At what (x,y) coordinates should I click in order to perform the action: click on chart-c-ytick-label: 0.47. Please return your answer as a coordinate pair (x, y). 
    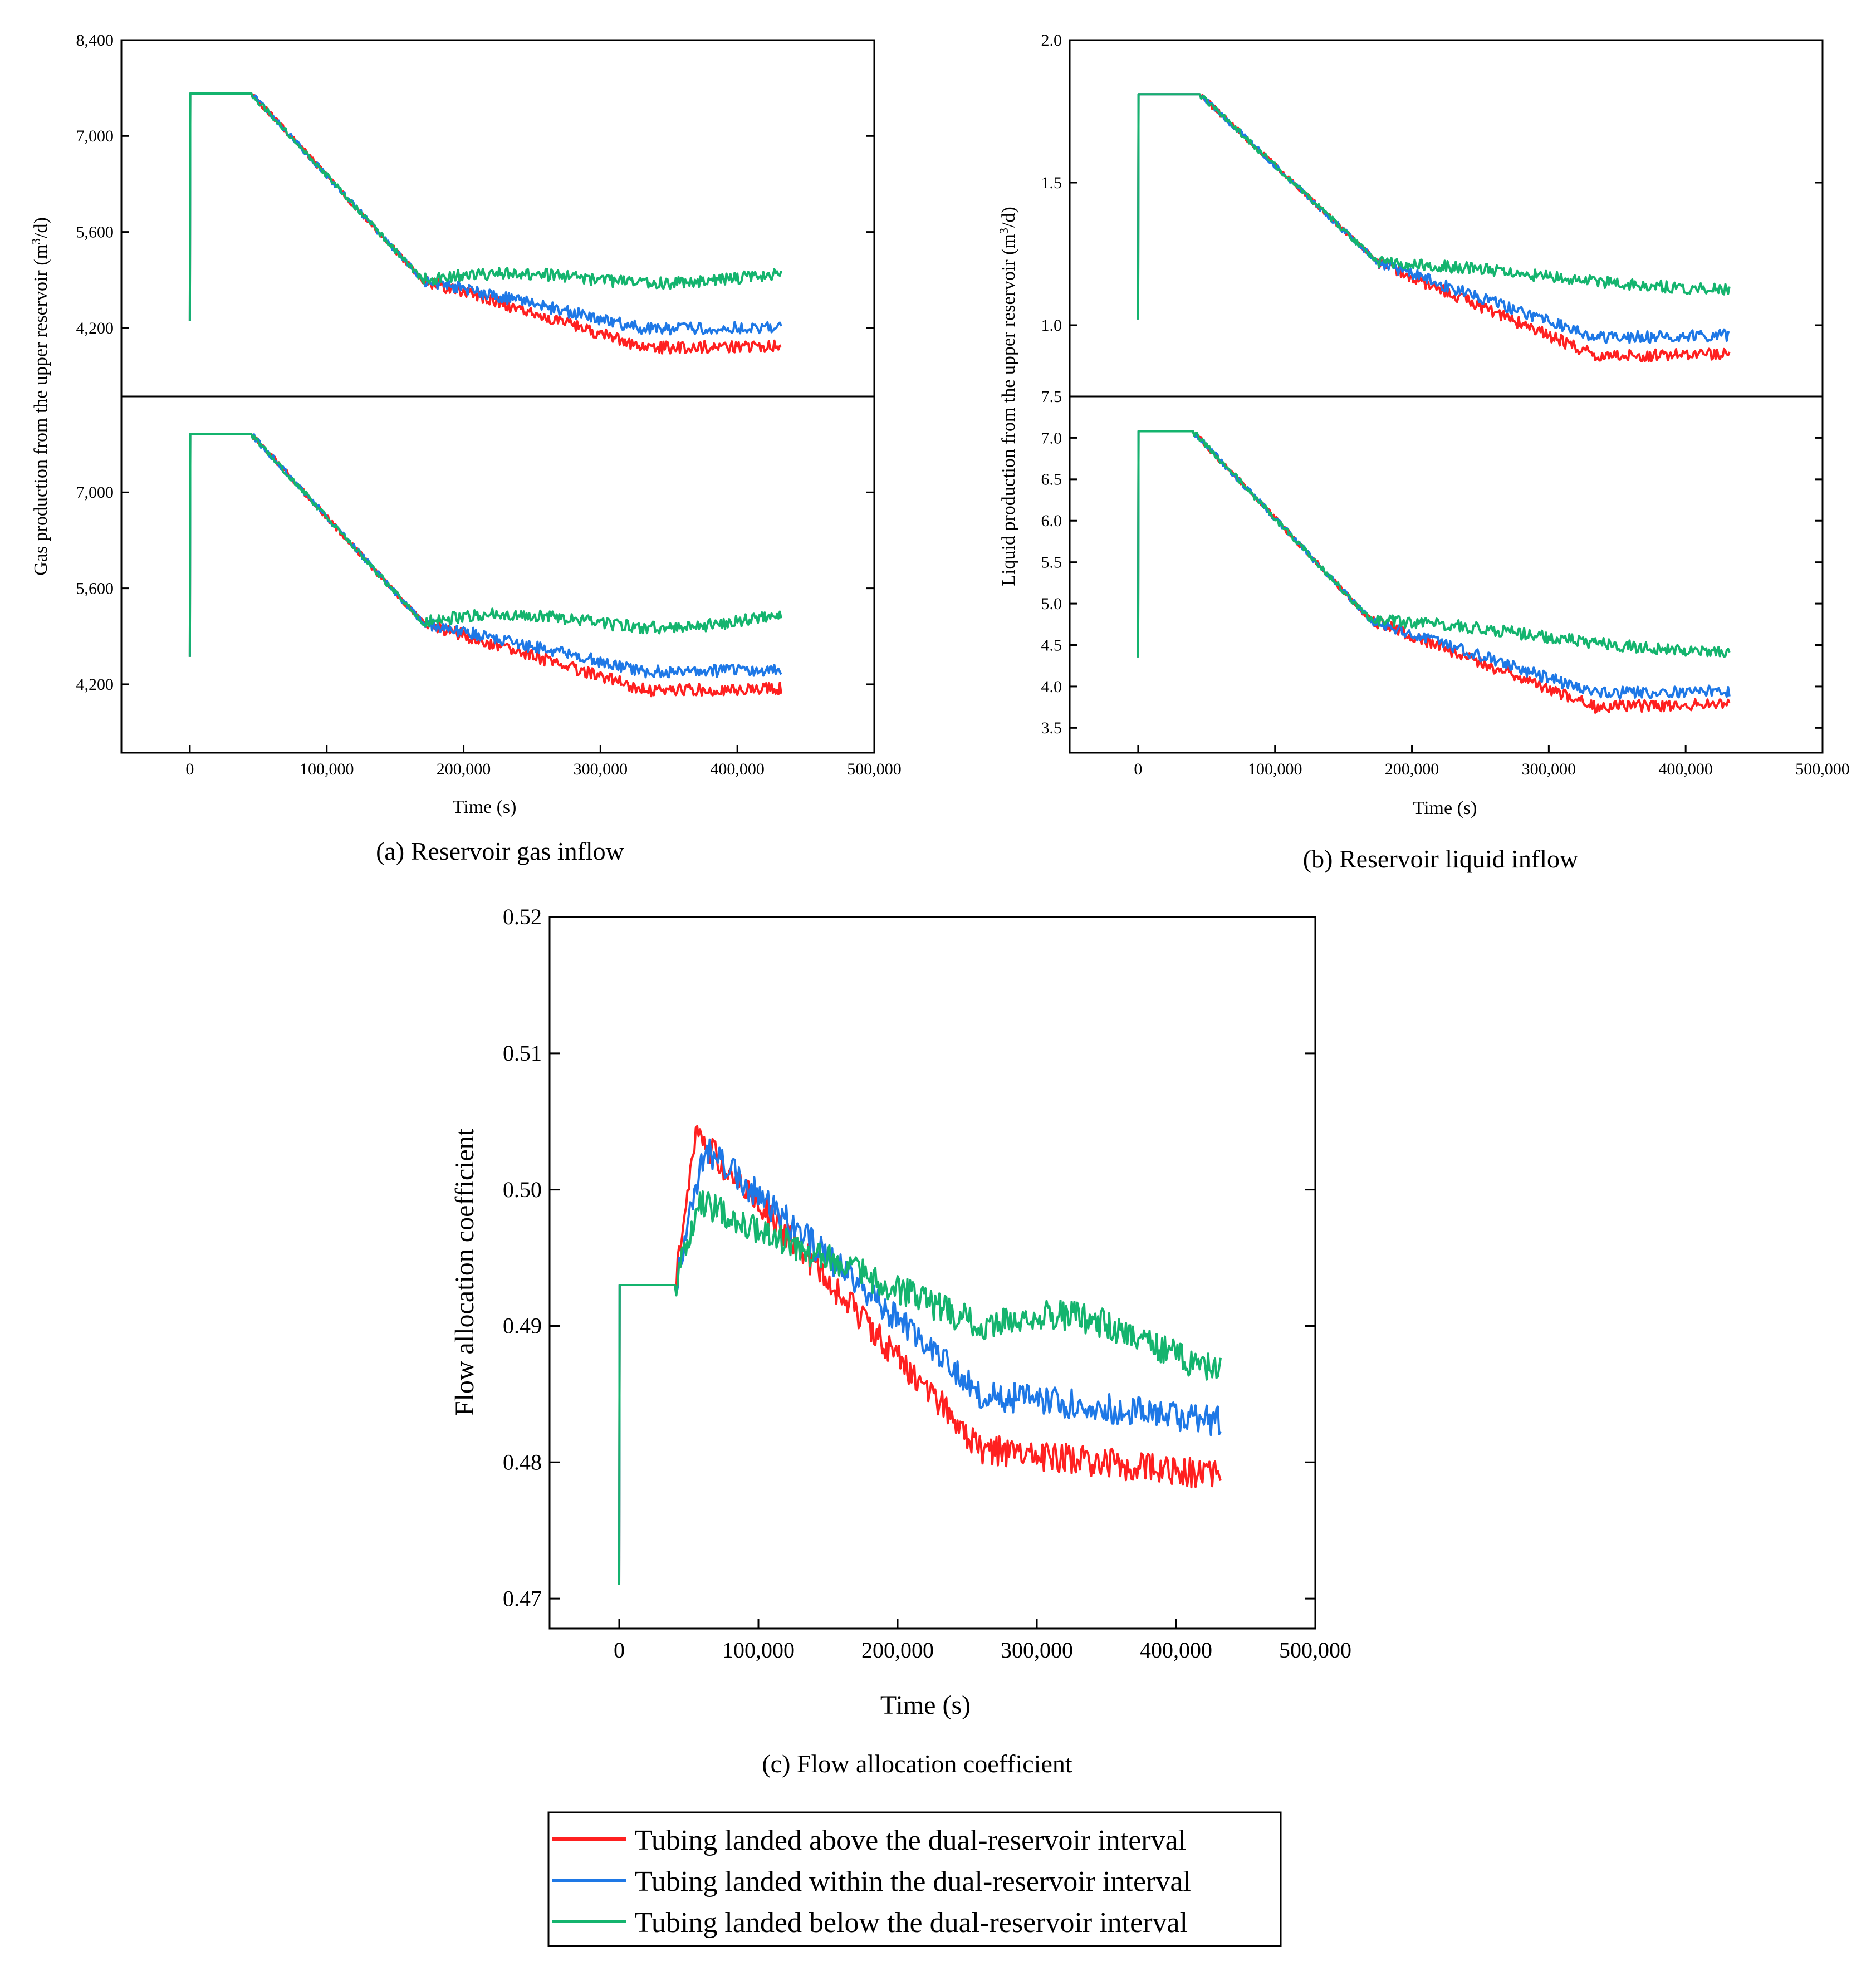
    Looking at the image, I should click on (522, 1599).